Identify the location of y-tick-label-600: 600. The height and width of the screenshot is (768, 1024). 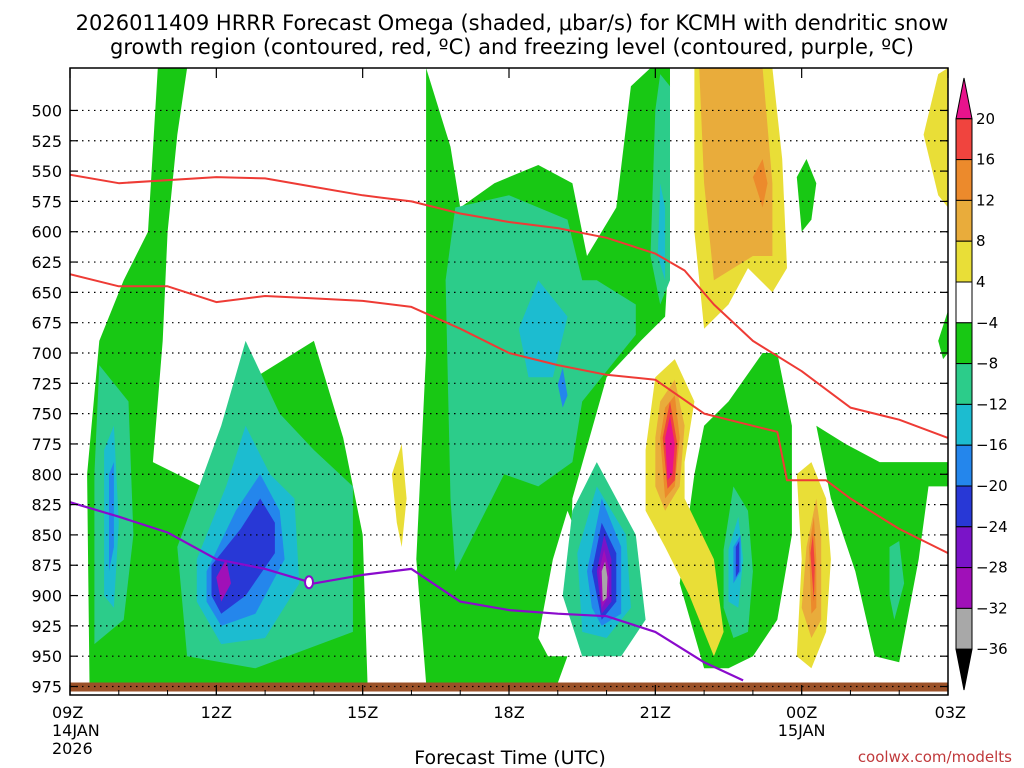
(46, 232).